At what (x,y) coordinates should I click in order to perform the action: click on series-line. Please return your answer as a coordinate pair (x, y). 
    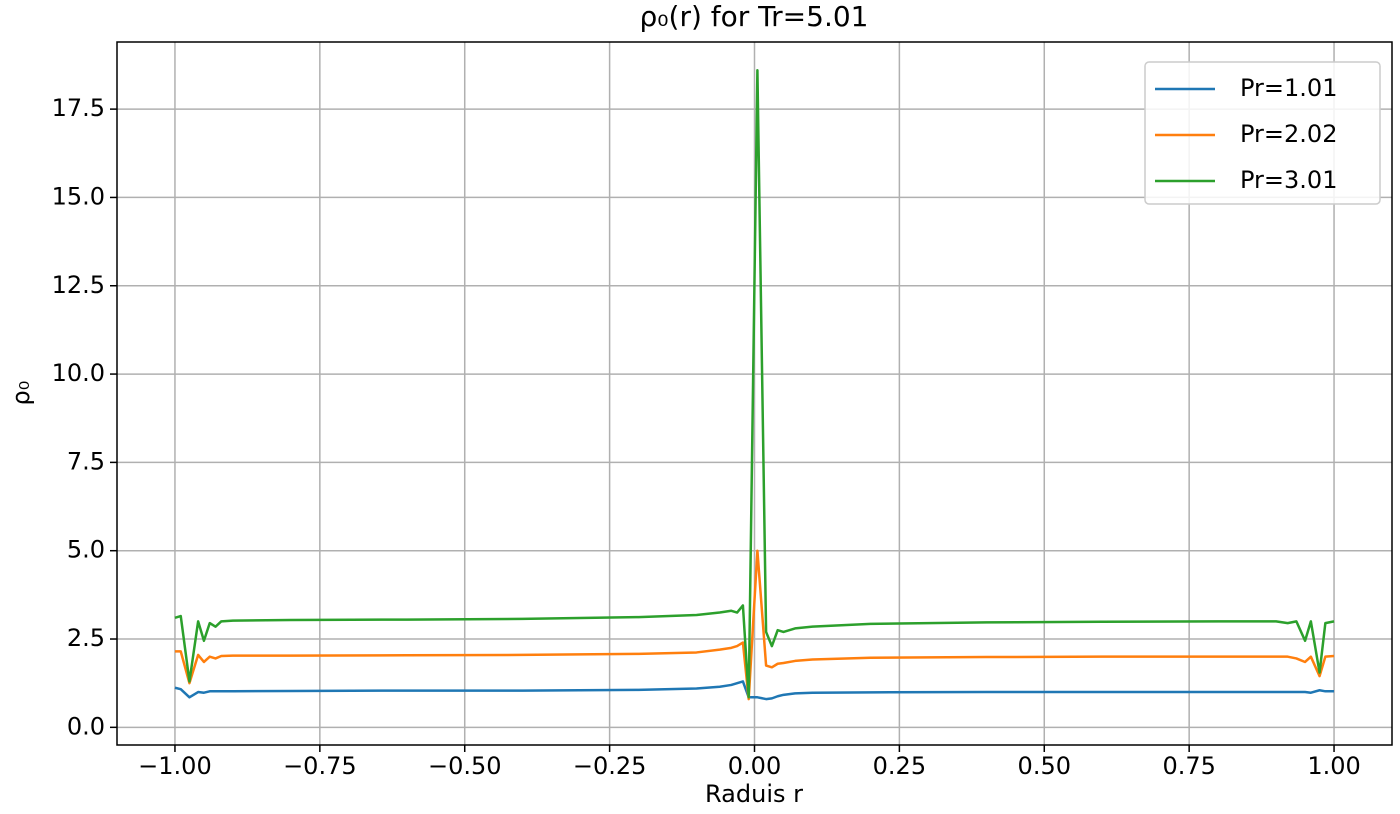
    Looking at the image, I should click on (754, 690).